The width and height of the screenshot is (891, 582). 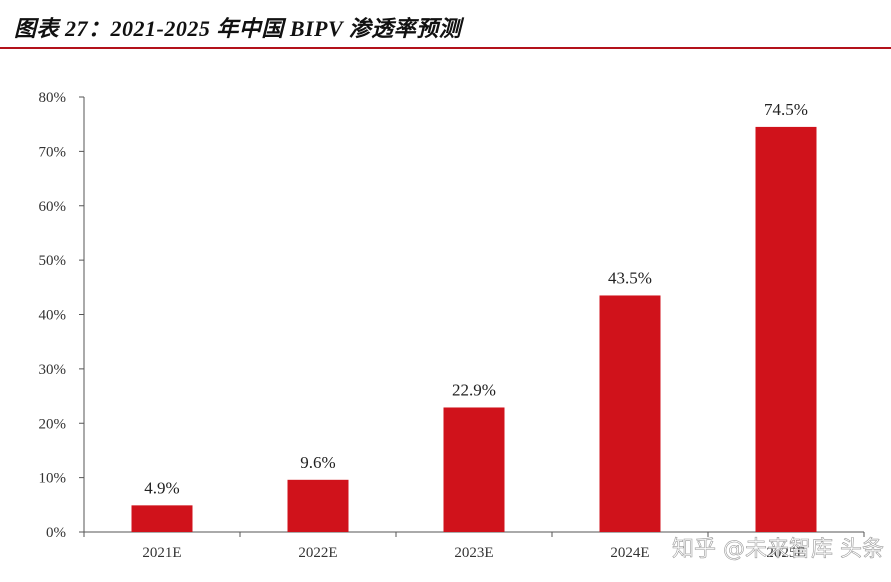 What do you see at coordinates (317, 462) in the screenshot?
I see `data-label: 9.6%` at bounding box center [317, 462].